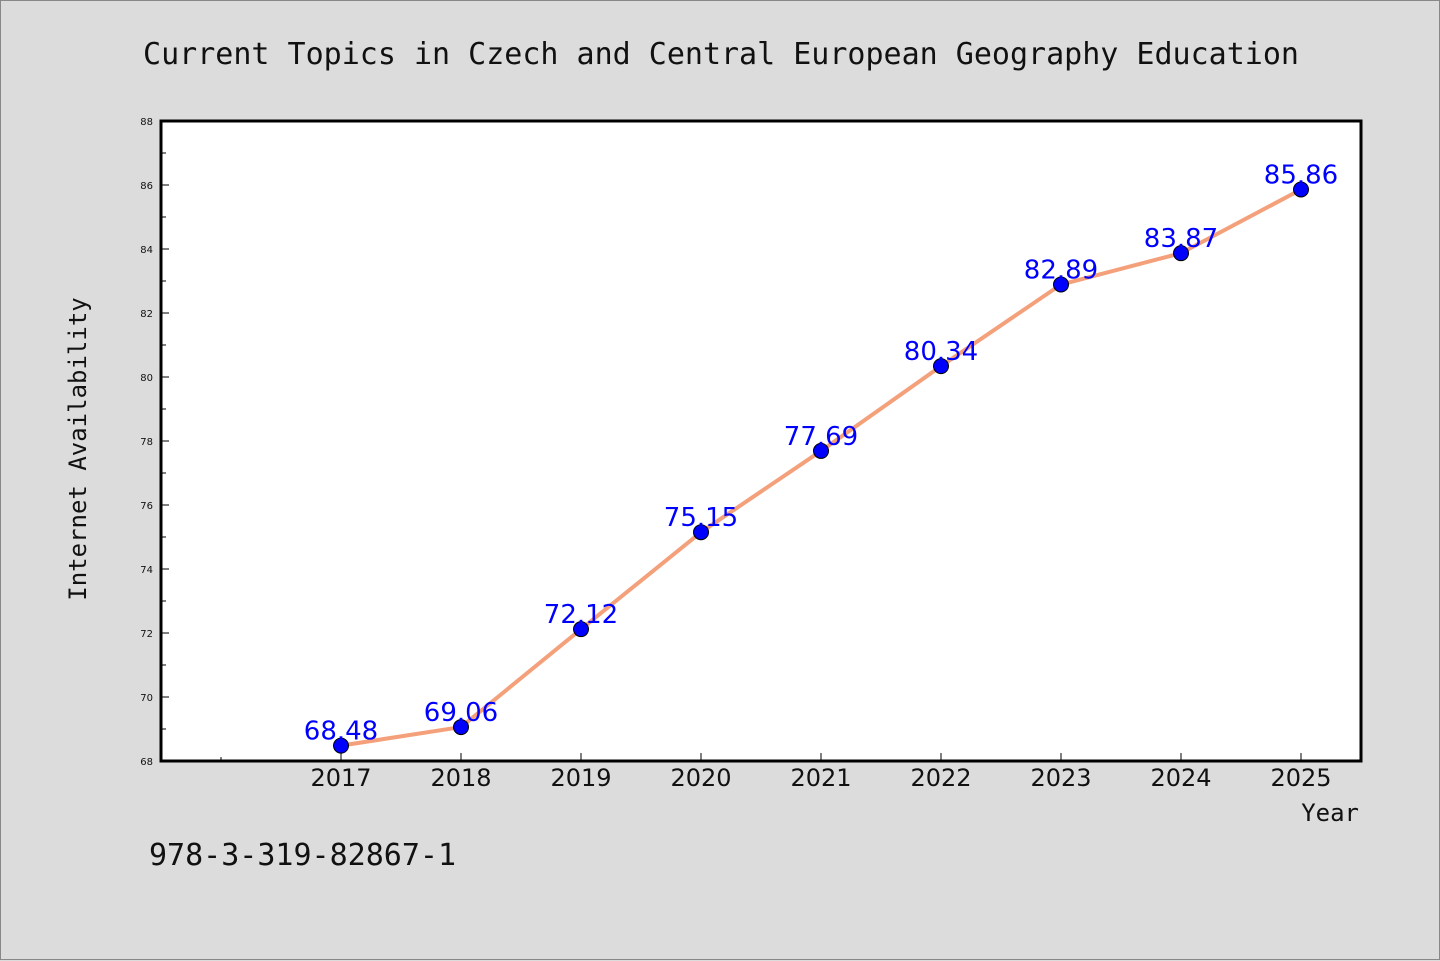 The height and width of the screenshot is (961, 1440). I want to click on x-tick-label: 2021, so click(820, 778).